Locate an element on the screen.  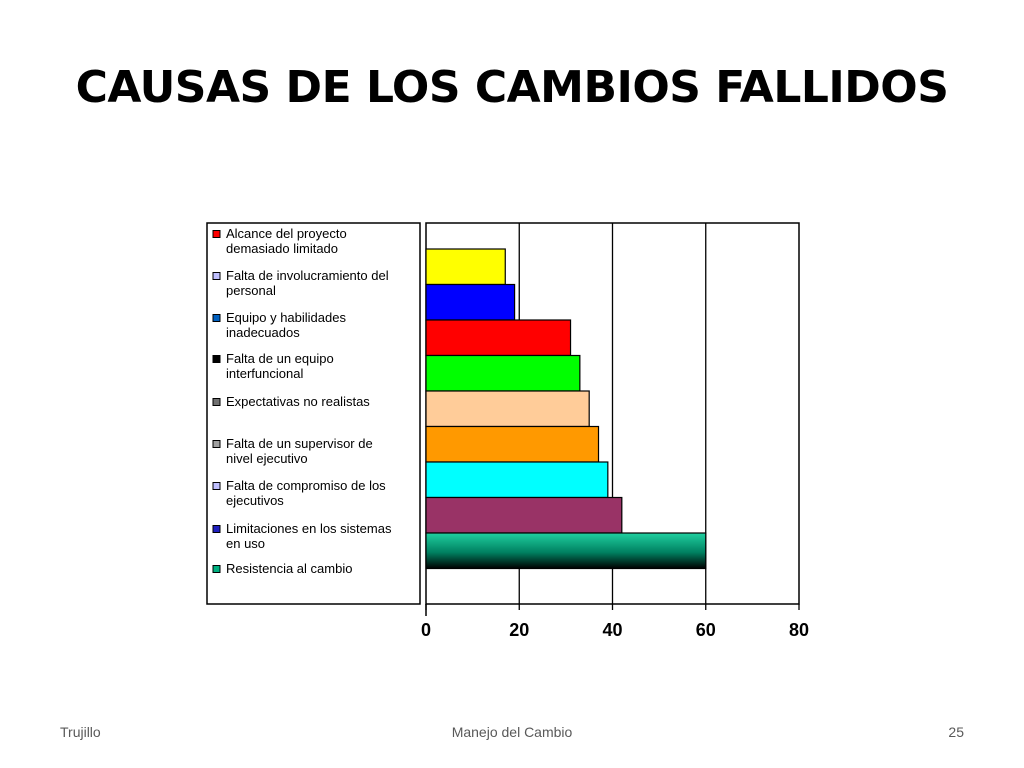
legend-label: Resistencia al cambio is located at coordinates (289, 568).